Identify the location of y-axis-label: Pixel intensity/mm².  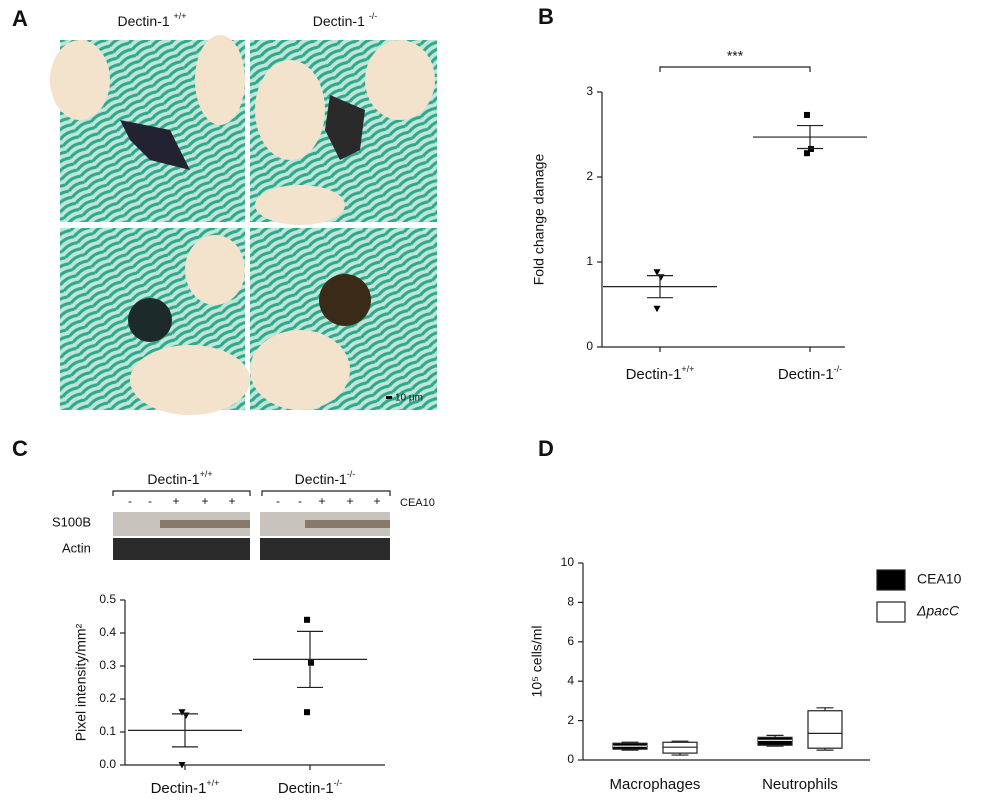
(81, 682).